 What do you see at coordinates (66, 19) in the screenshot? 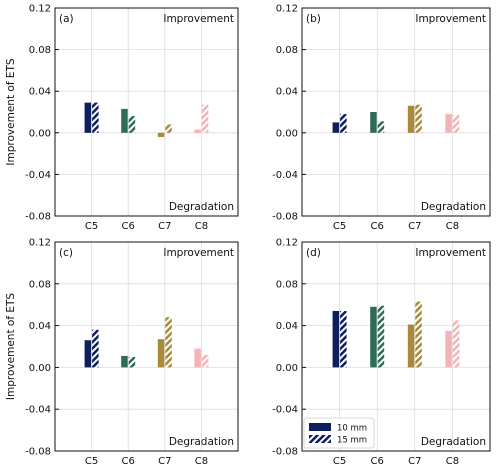
I see `panel-label: (a)` at bounding box center [66, 19].